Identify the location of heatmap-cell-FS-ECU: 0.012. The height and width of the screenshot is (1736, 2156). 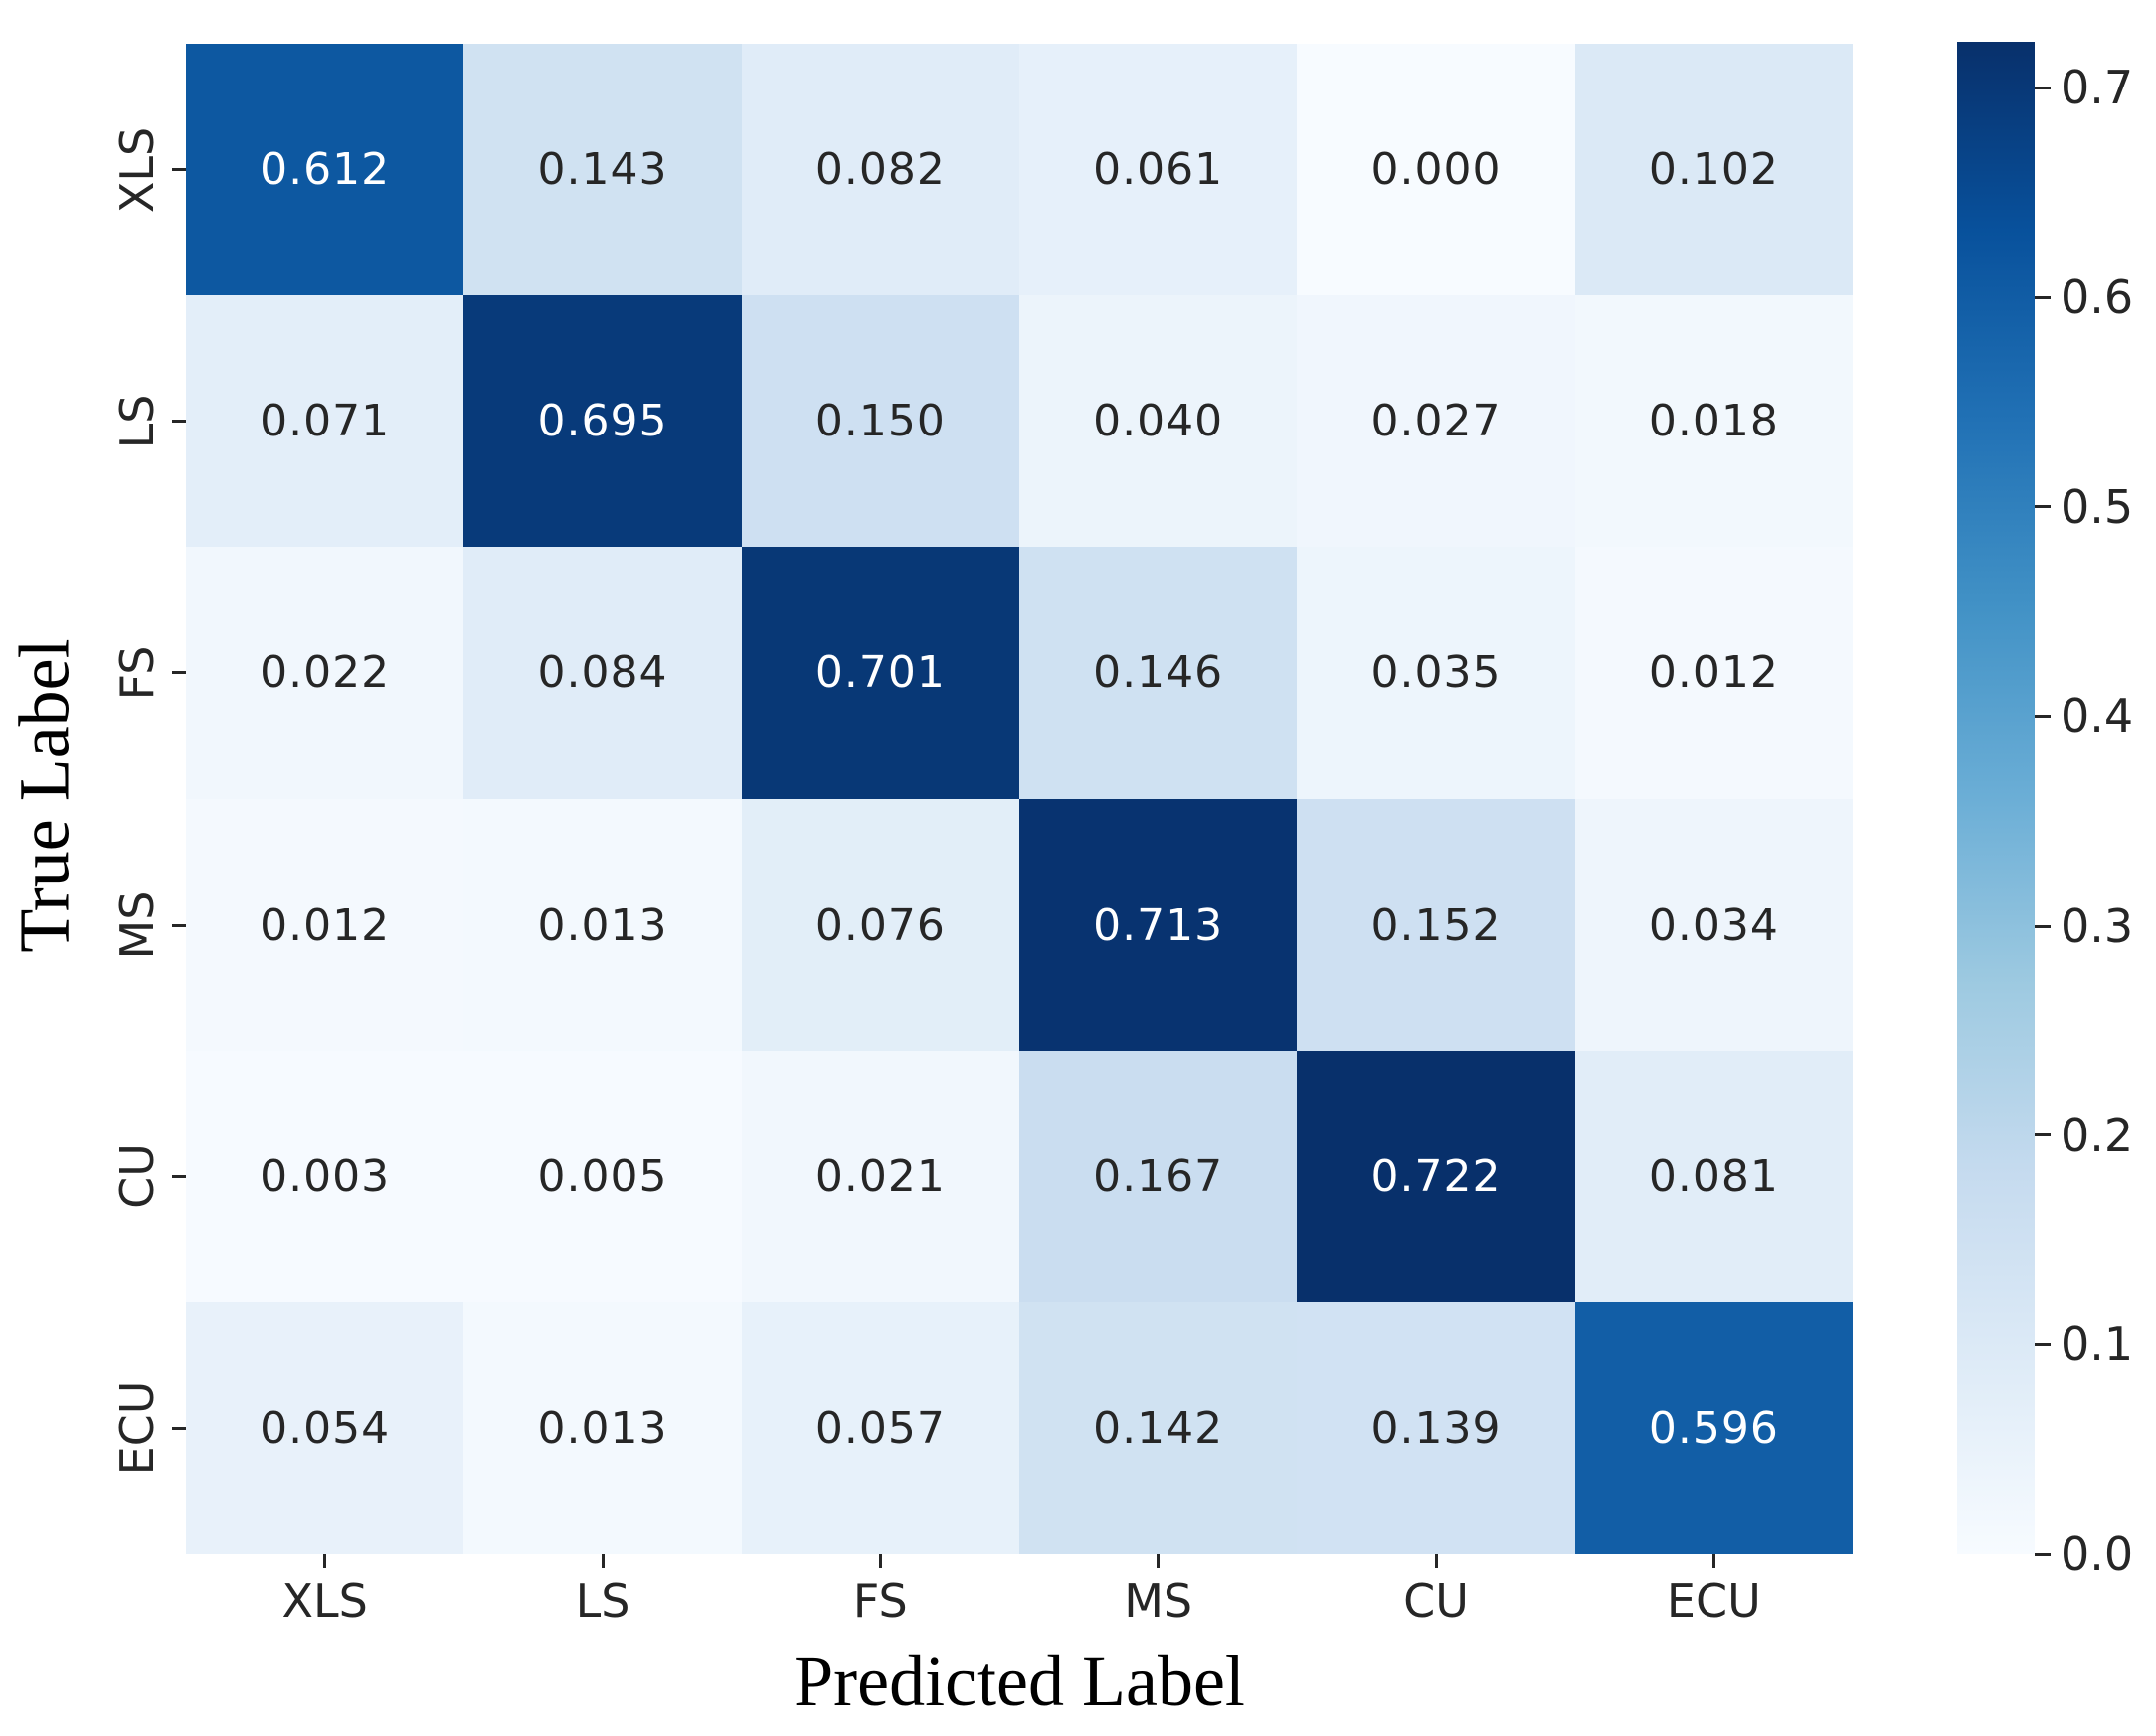
(1713, 673).